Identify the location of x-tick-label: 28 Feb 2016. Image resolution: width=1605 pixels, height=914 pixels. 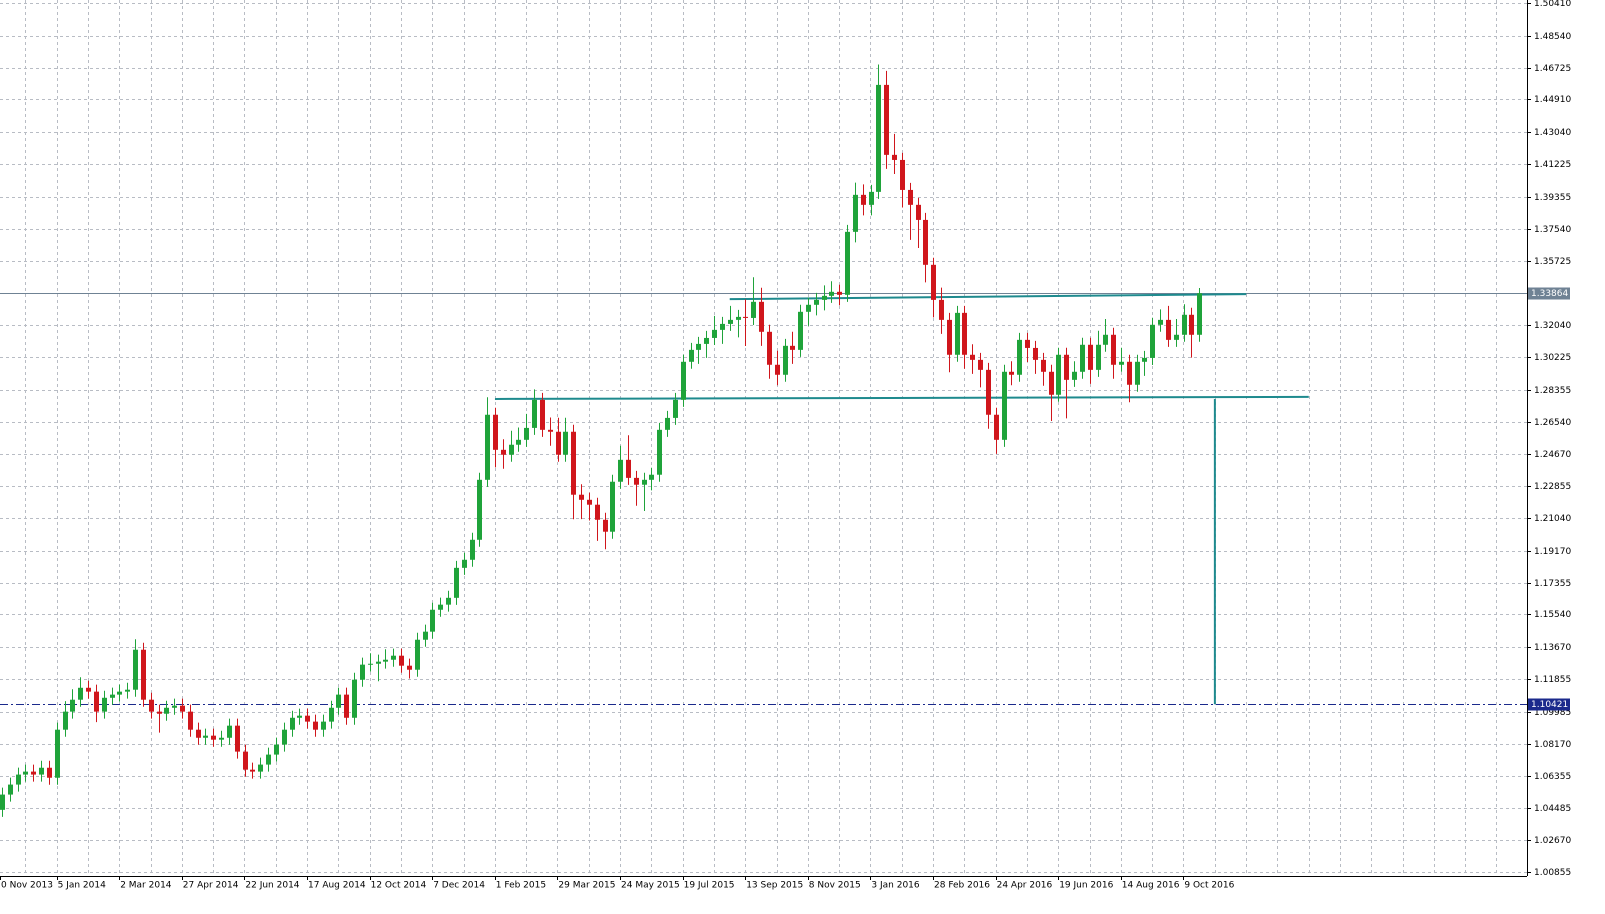
(962, 886).